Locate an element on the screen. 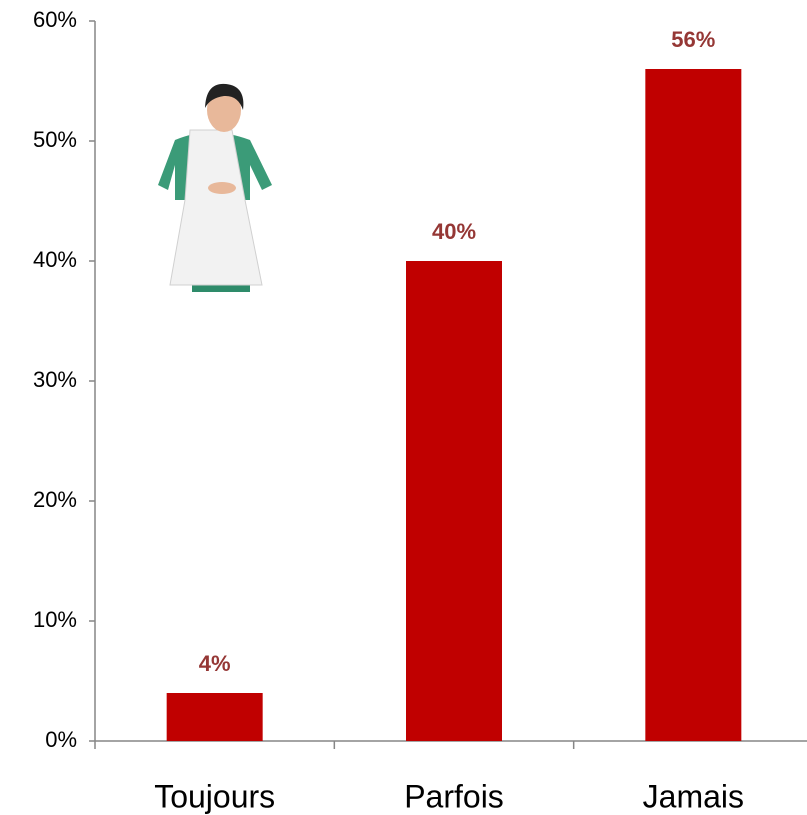 The height and width of the screenshot is (815, 807). value-label: 56% is located at coordinates (693, 39).